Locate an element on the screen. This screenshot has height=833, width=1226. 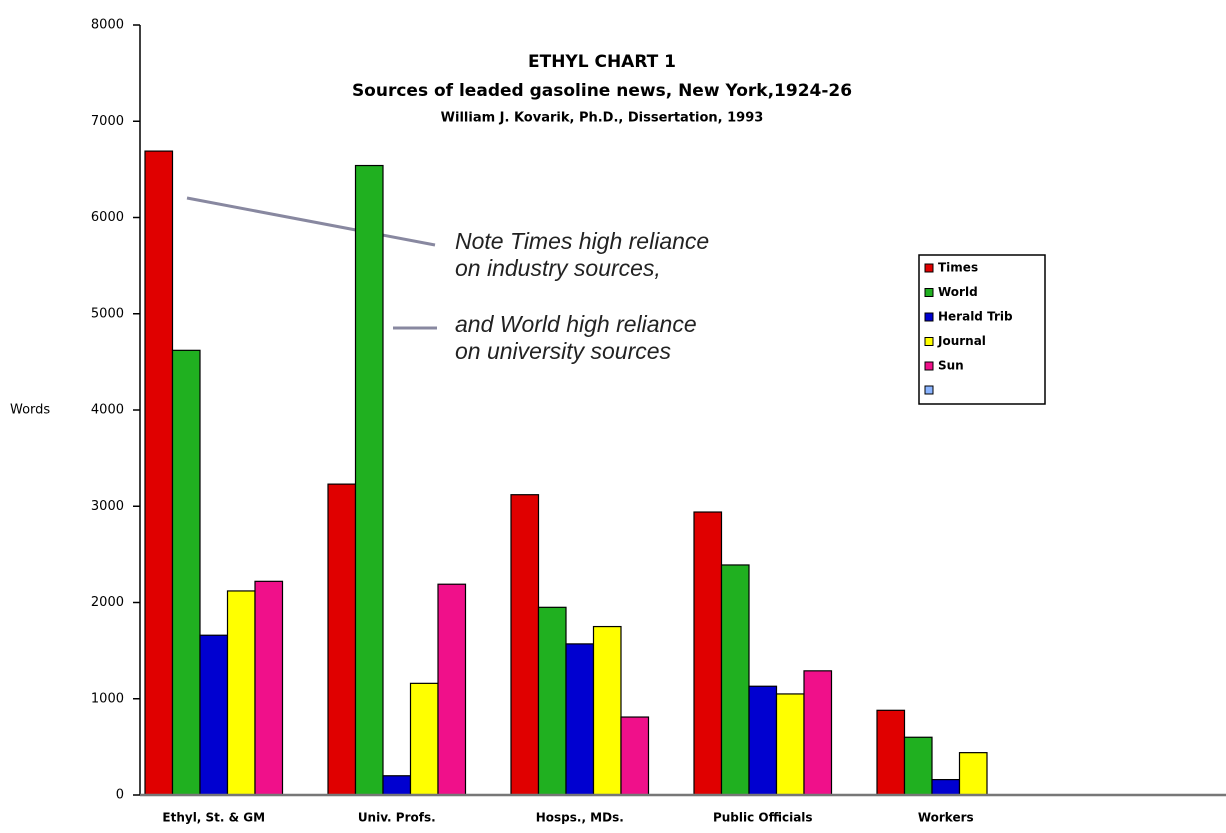
y-tick-label: 6000 is located at coordinates (107, 217).